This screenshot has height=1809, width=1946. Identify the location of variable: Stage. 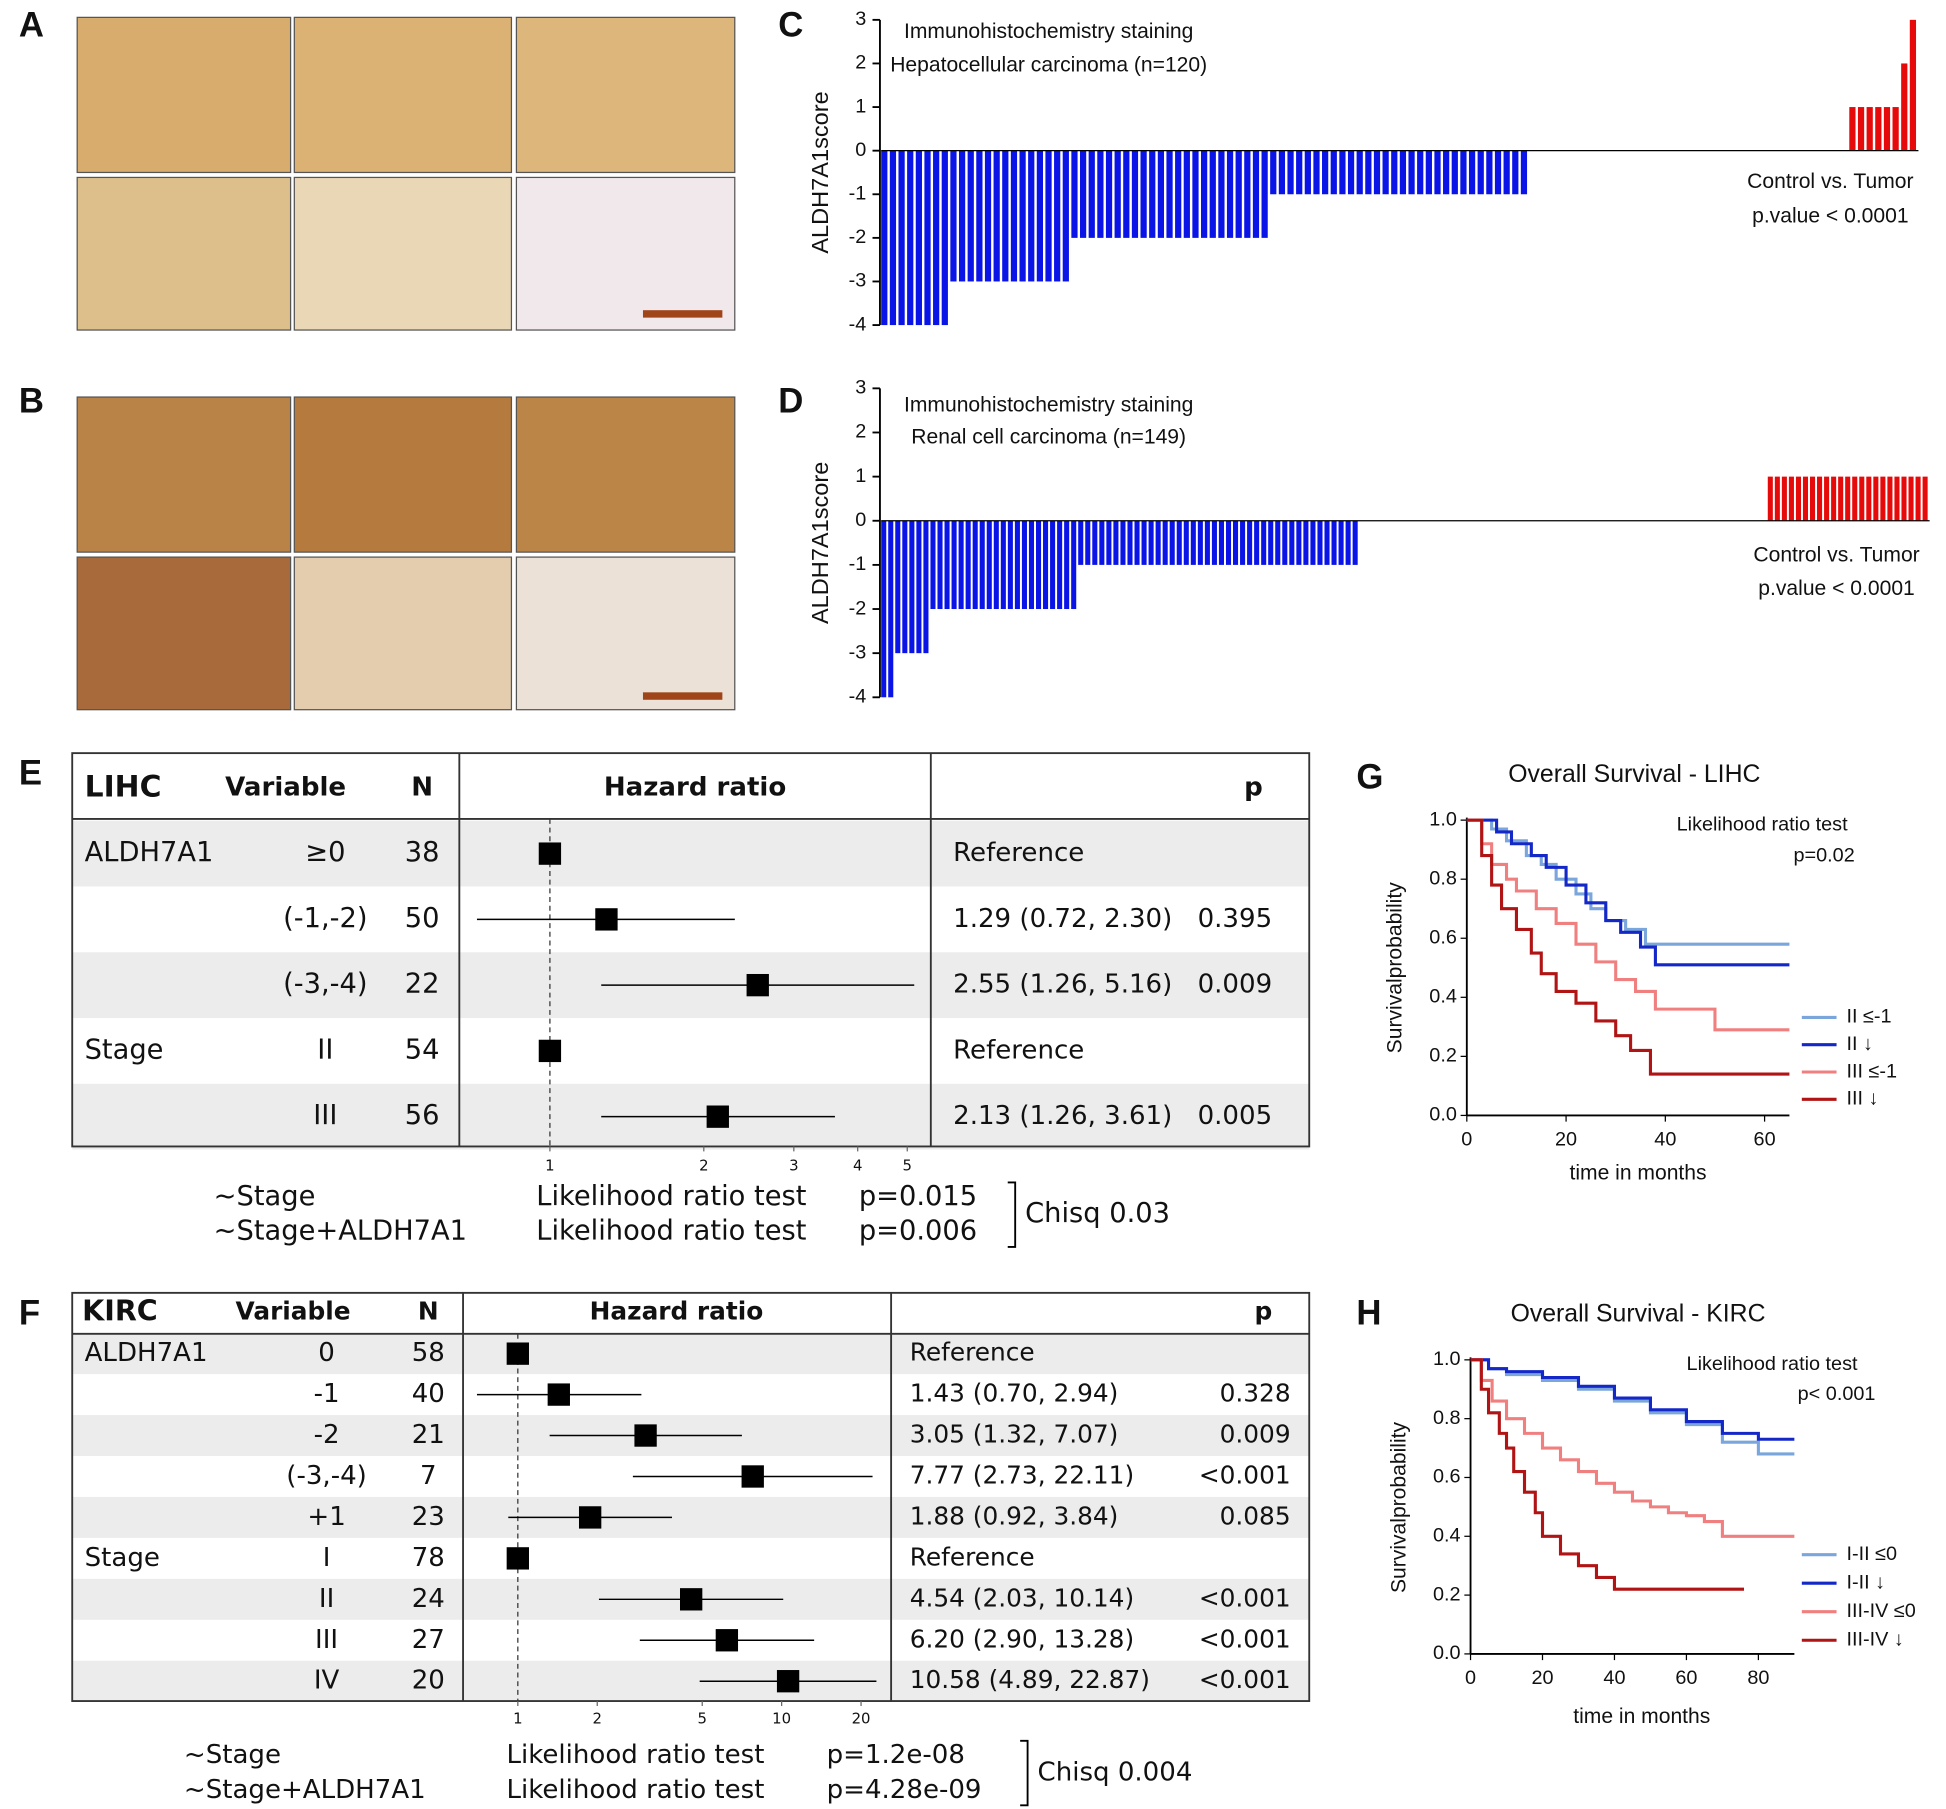
(124, 1049).